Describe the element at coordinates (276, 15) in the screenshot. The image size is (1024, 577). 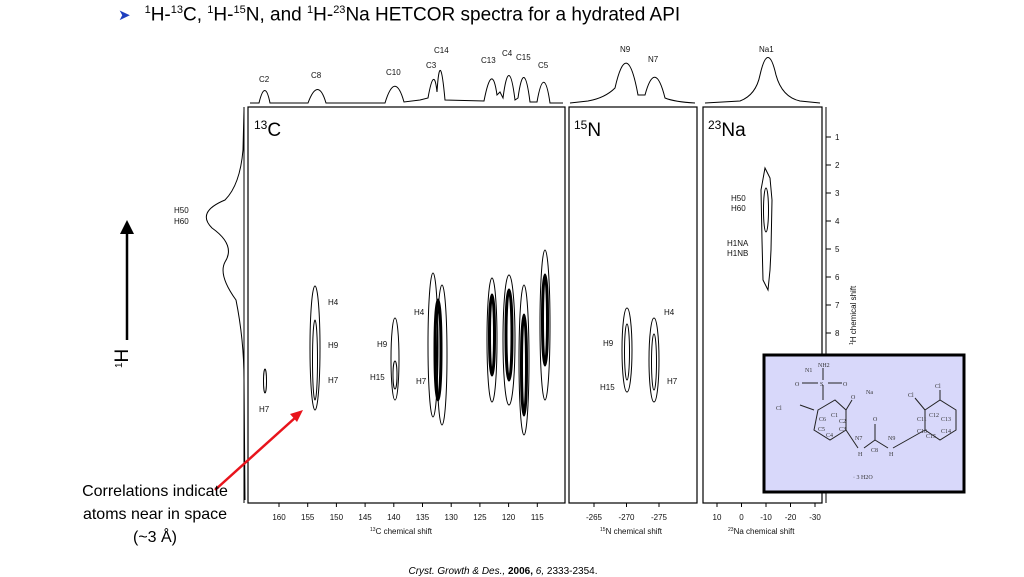
I see `title-text: N, and` at that location.